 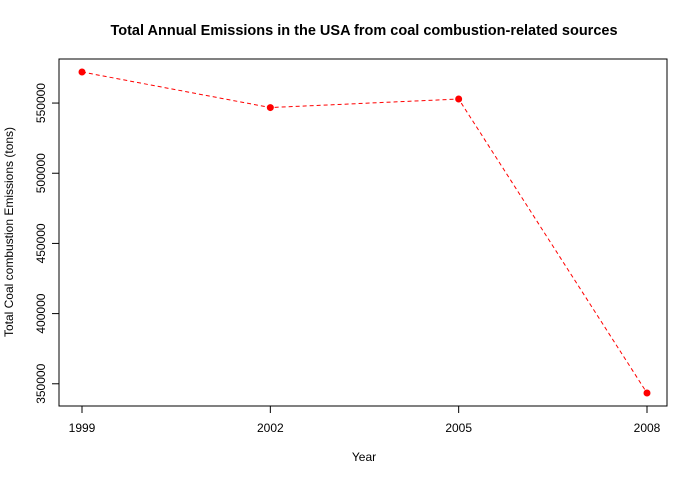 I want to click on y-tick-label: 400000, so click(x=41, y=313).